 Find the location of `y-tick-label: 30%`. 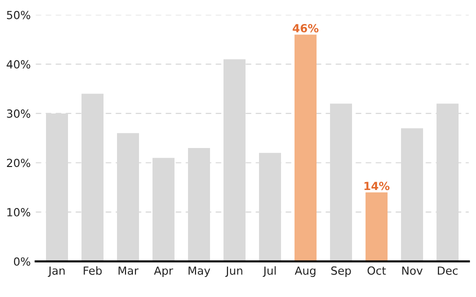

y-tick-label: 30% is located at coordinates (18, 113).